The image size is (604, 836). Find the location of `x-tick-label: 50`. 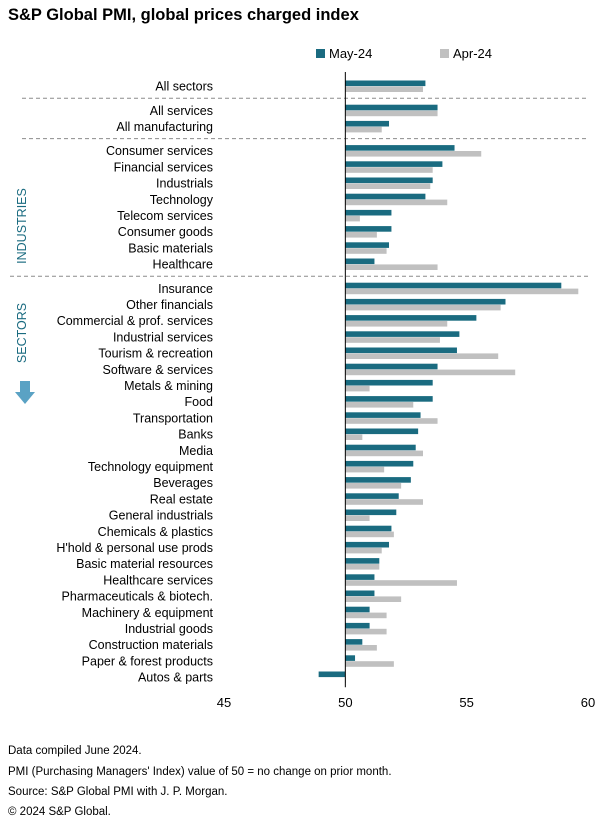

x-tick-label: 50 is located at coordinates (345, 702).